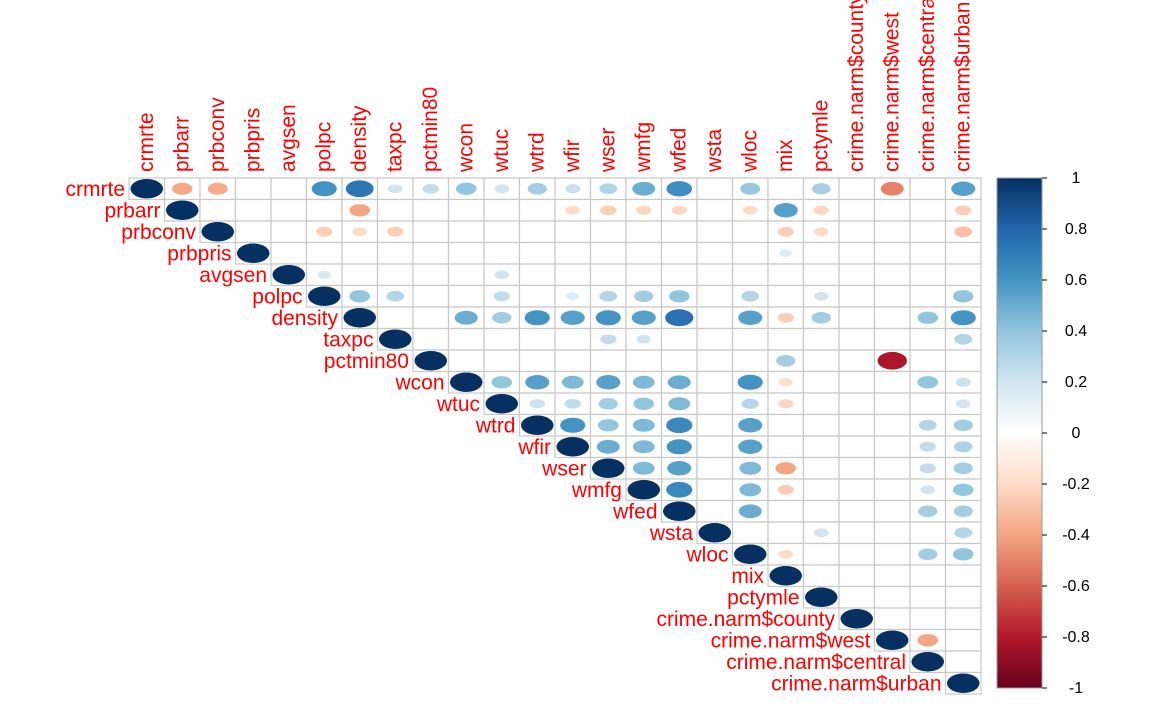 The width and height of the screenshot is (1152, 720). What do you see at coordinates (678, 150) in the screenshot?
I see `column-label: wfed` at bounding box center [678, 150].